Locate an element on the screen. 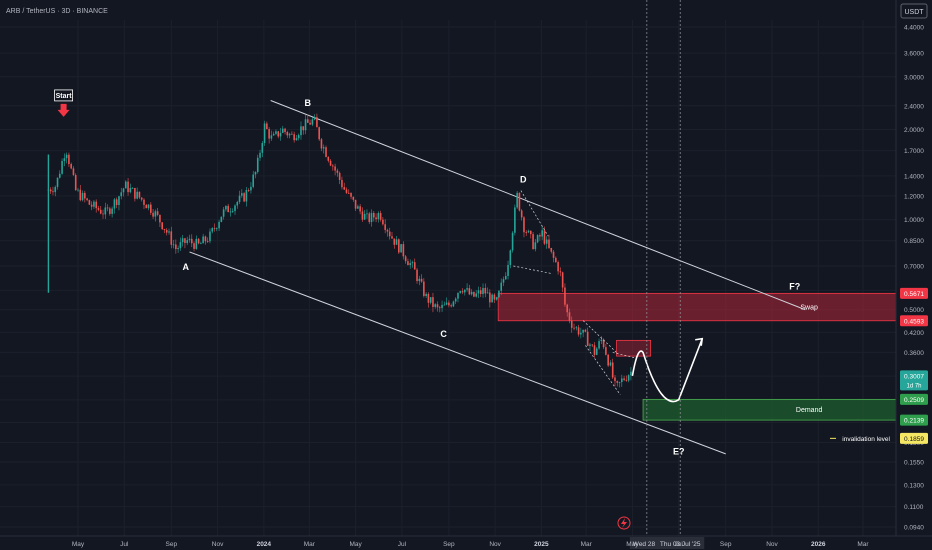  price-tick-label: 1.7000 is located at coordinates (914, 151).